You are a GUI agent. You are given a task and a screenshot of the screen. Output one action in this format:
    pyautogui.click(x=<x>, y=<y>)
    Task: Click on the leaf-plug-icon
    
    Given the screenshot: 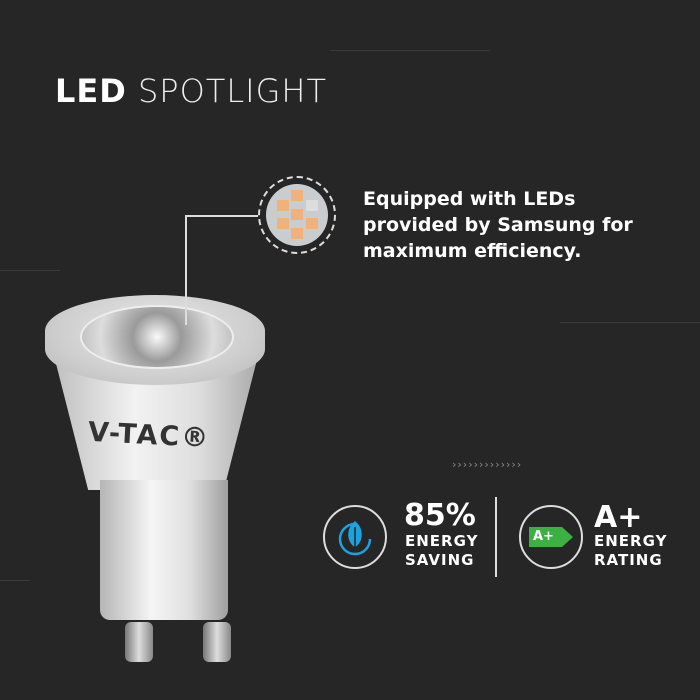 What is the action you would take?
    pyautogui.click(x=355, y=537)
    